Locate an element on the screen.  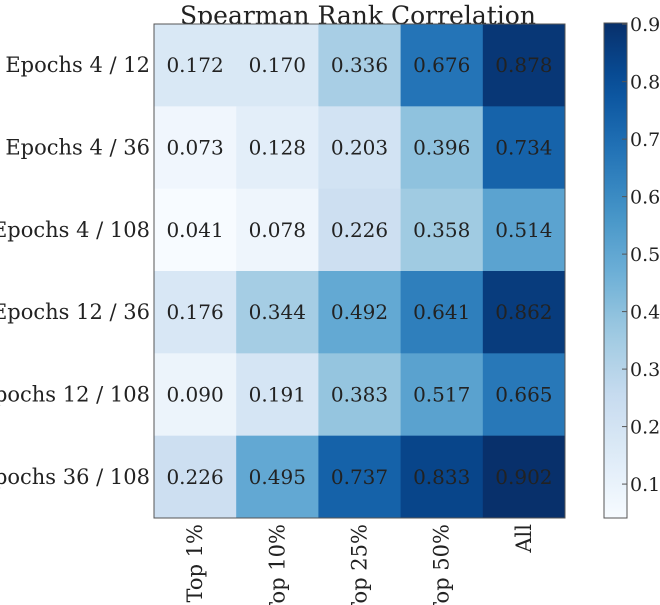
colorbar-tick-label: 0.1 is located at coordinates (645, 485).